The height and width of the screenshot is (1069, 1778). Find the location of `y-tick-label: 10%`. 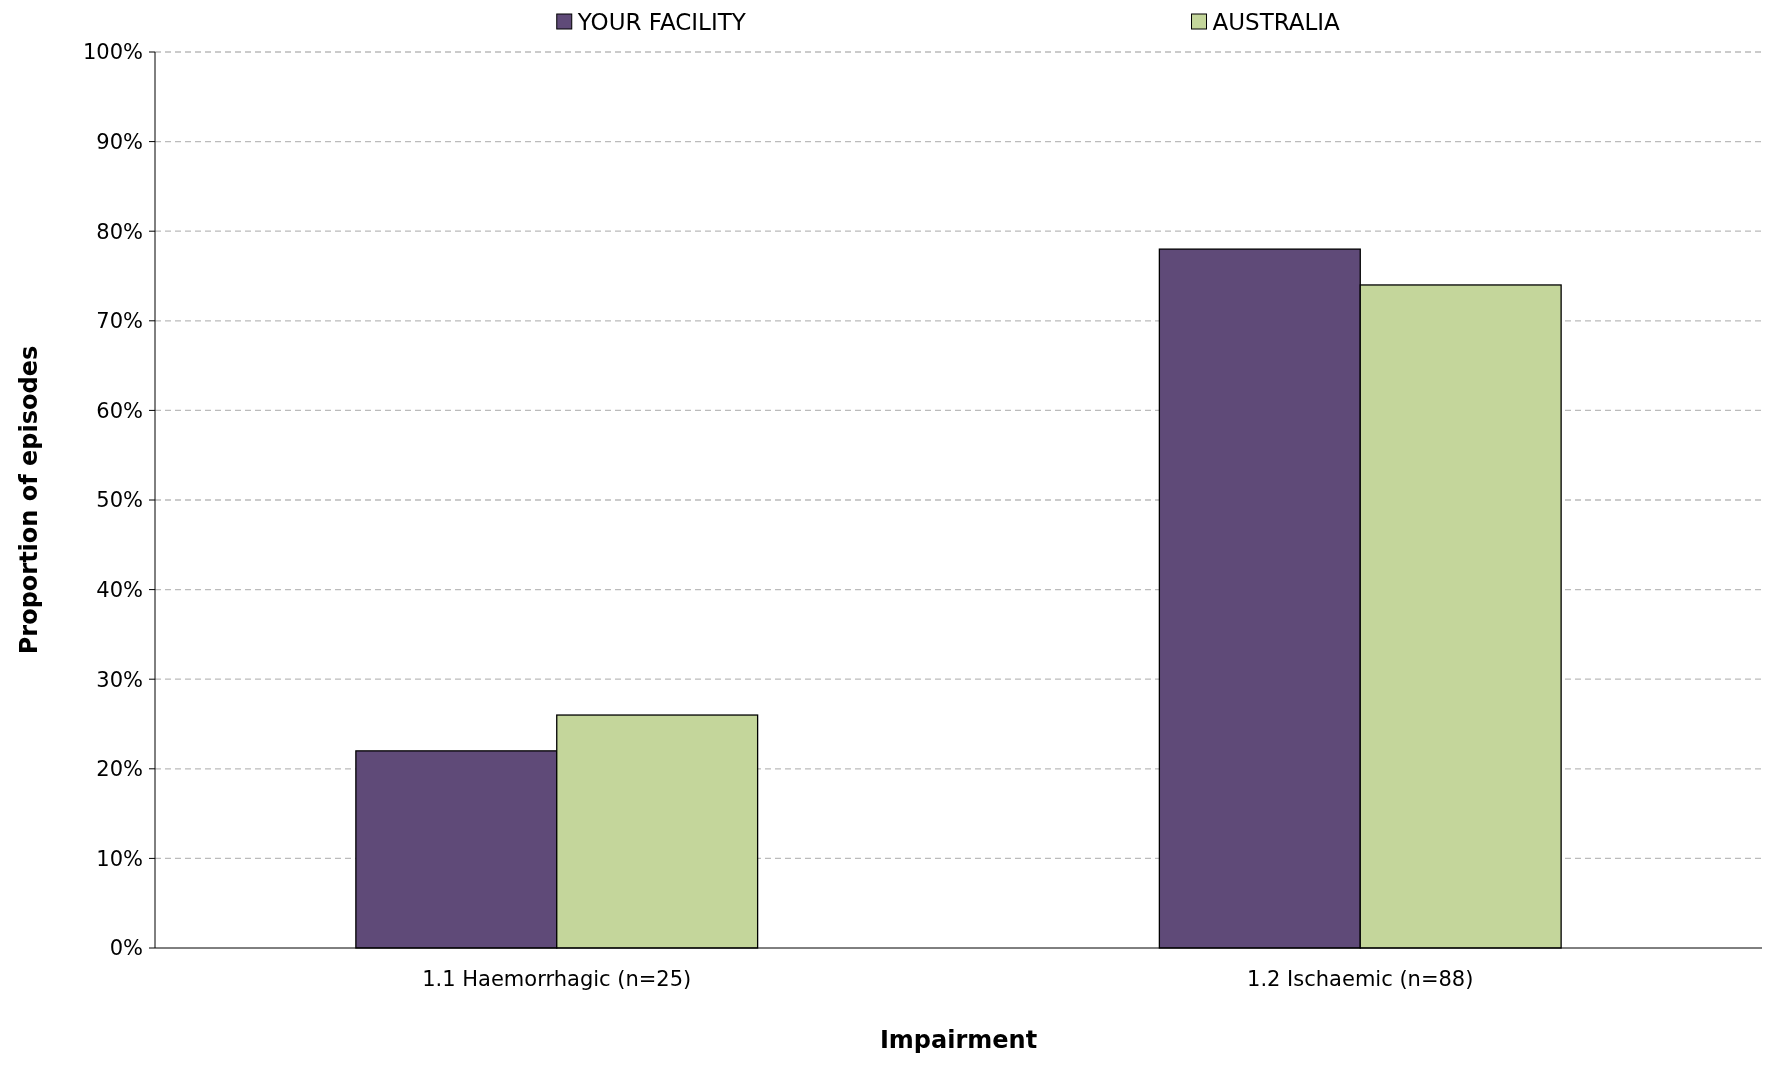

y-tick-label: 10% is located at coordinates (119, 858).